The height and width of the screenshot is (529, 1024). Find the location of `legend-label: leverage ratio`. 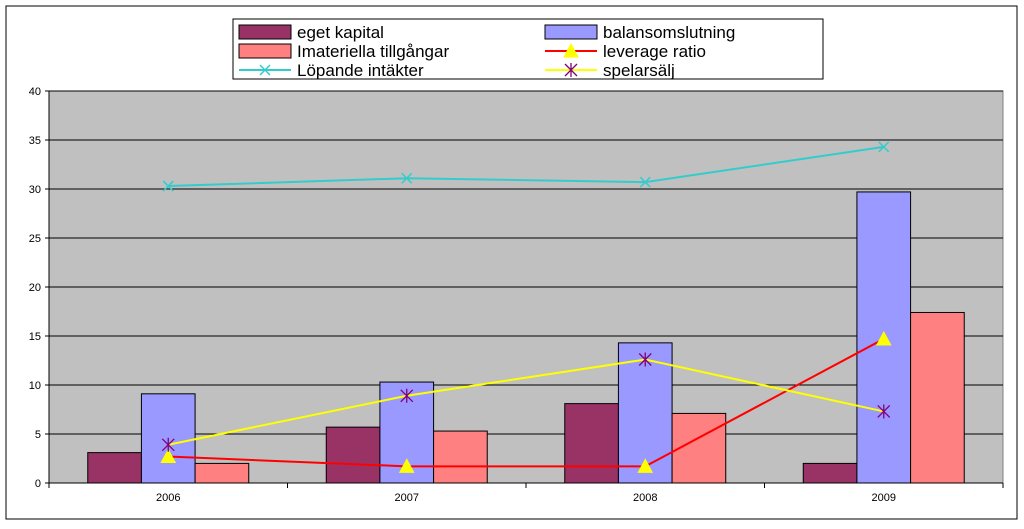

legend-label: leverage ratio is located at coordinates (654, 51).